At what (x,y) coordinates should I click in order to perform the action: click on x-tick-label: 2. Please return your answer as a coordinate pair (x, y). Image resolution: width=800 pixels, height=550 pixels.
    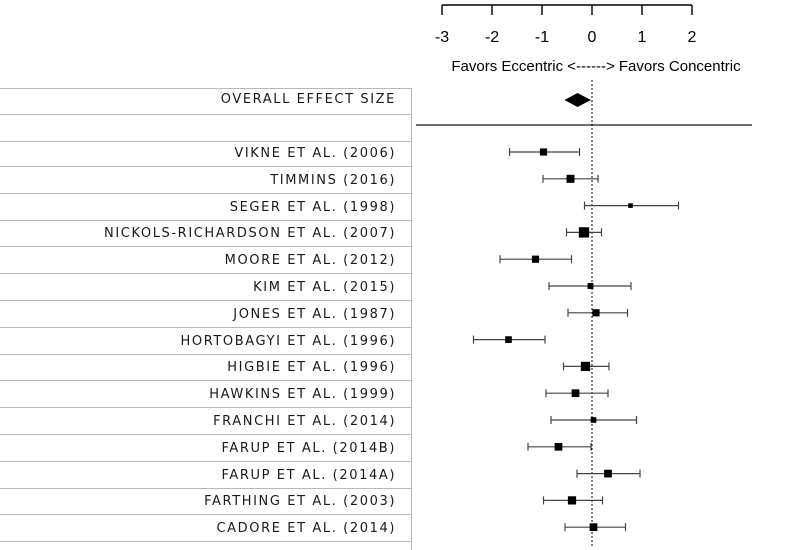
    Looking at the image, I should click on (692, 37).